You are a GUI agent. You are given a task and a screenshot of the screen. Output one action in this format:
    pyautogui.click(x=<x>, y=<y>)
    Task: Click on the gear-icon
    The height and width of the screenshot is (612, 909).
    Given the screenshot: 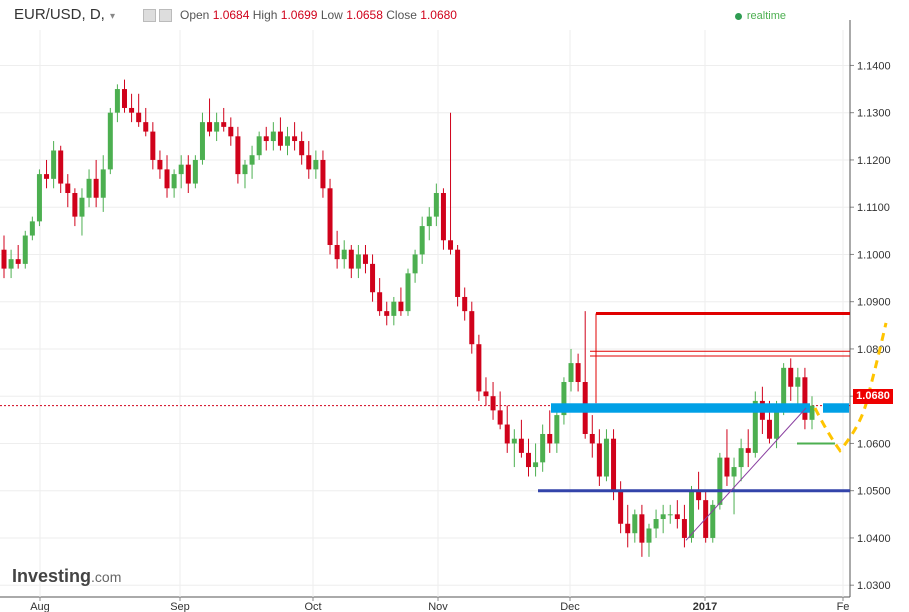 What is the action you would take?
    pyautogui.click(x=165, y=15)
    